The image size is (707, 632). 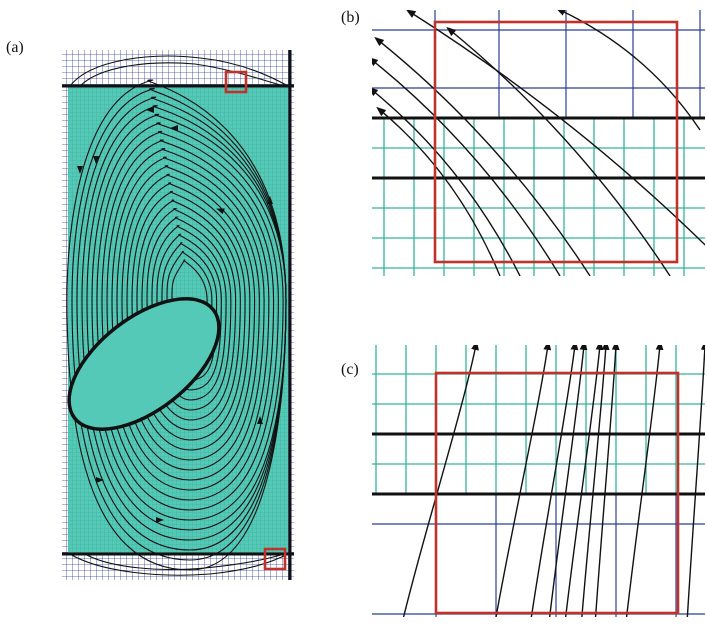 What do you see at coordinates (275, 559) in the screenshot?
I see `panel-a-zoom-box-bottom` at bounding box center [275, 559].